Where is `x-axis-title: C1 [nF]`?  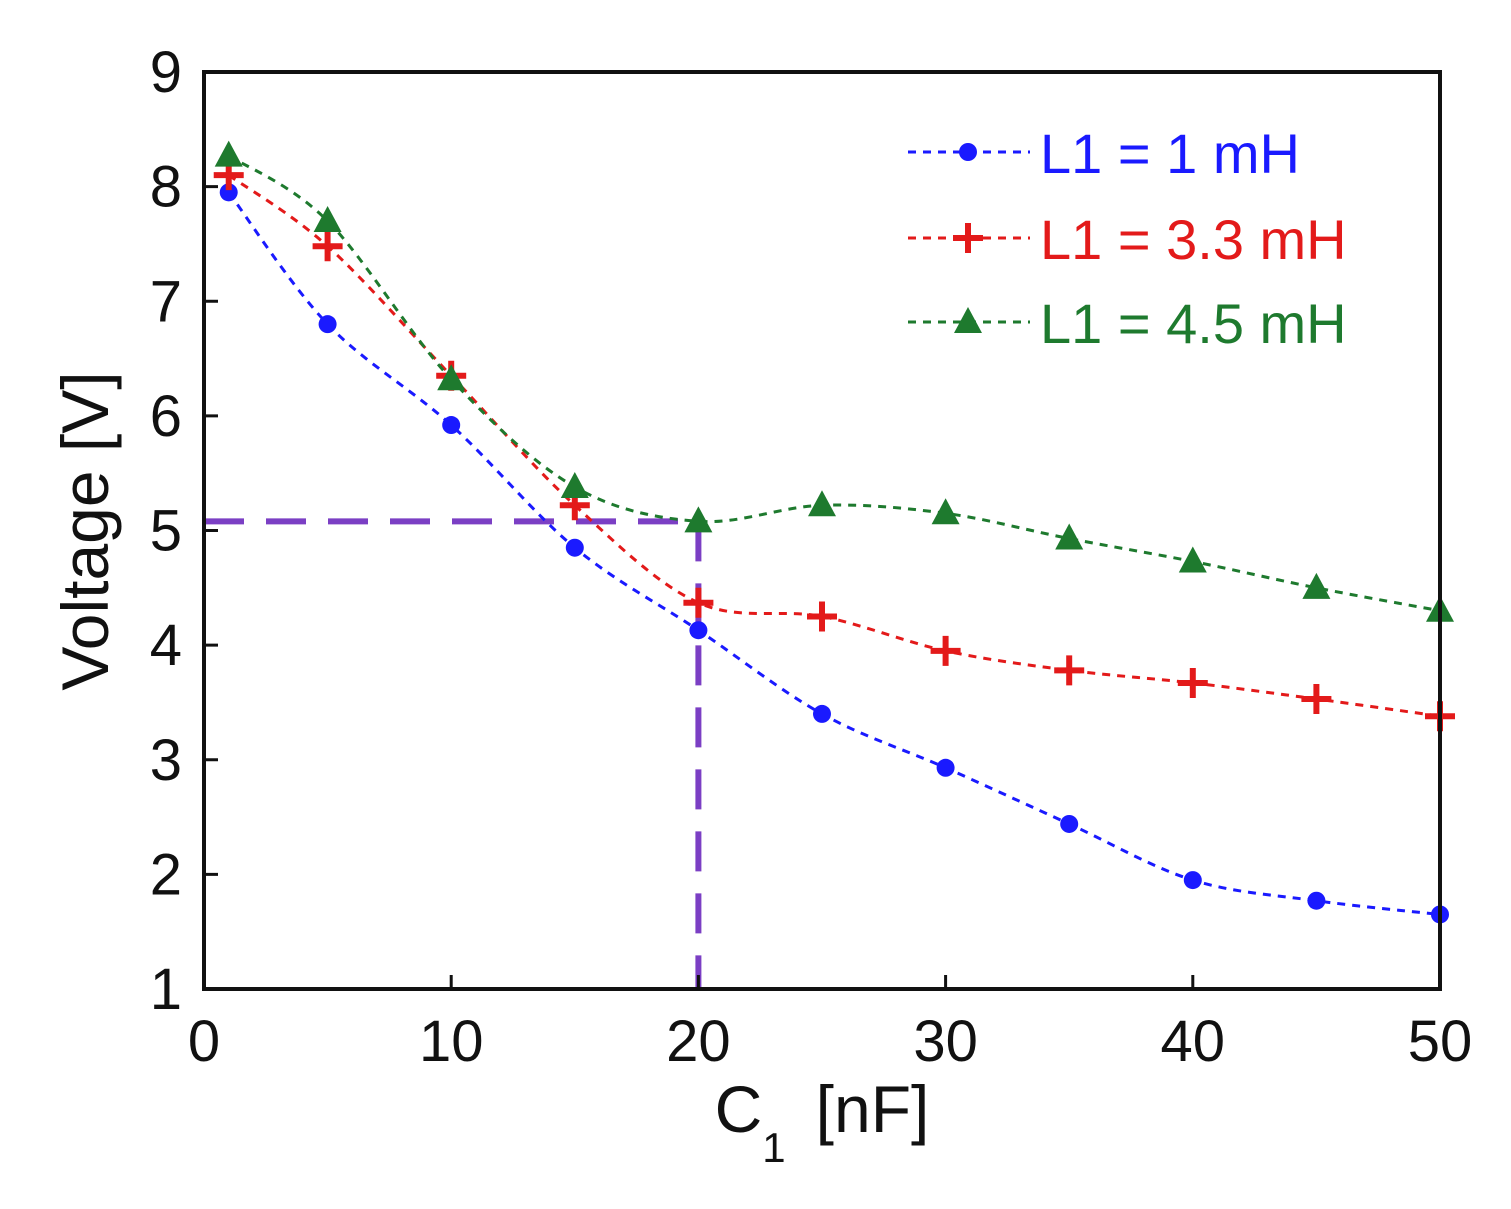 x-axis-title: C1 [nF] is located at coordinates (822, 1121).